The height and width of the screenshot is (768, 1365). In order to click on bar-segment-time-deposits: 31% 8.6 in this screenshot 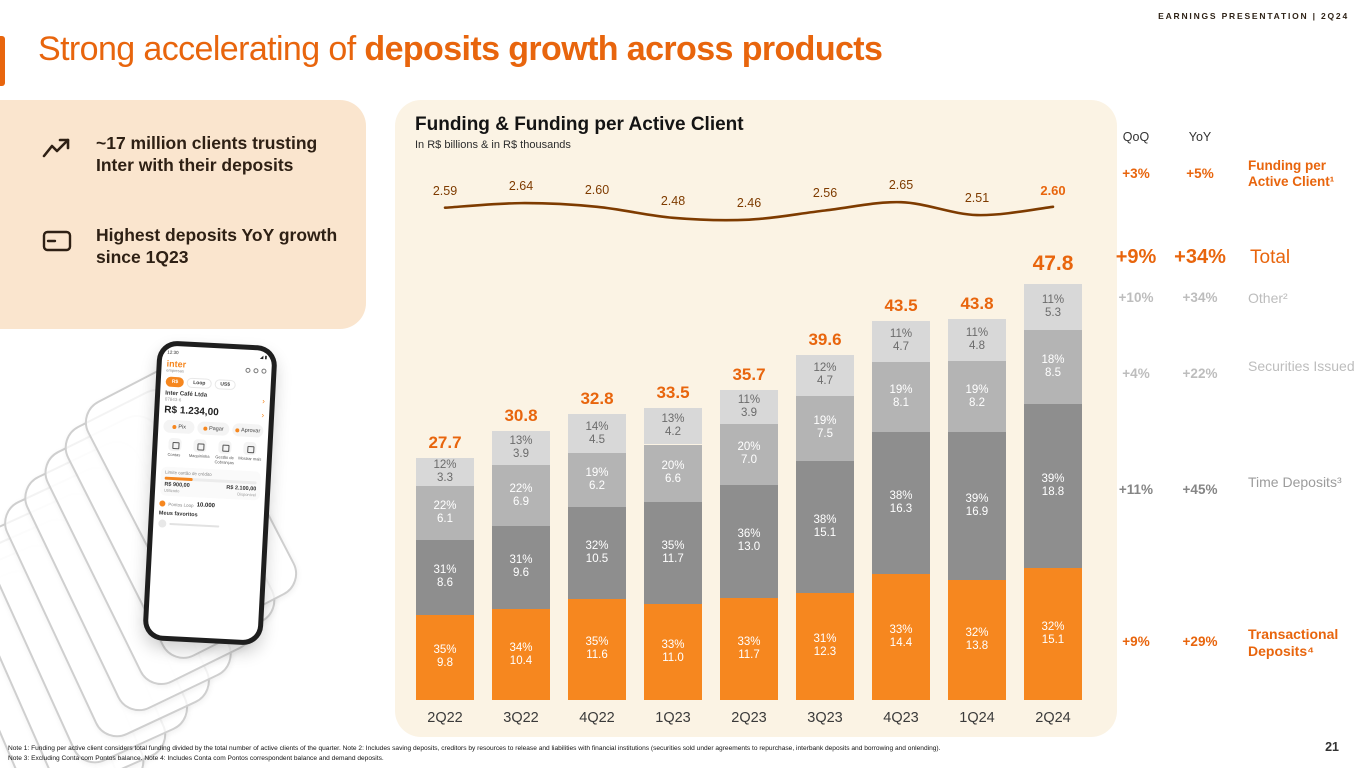, I will do `click(445, 577)`.